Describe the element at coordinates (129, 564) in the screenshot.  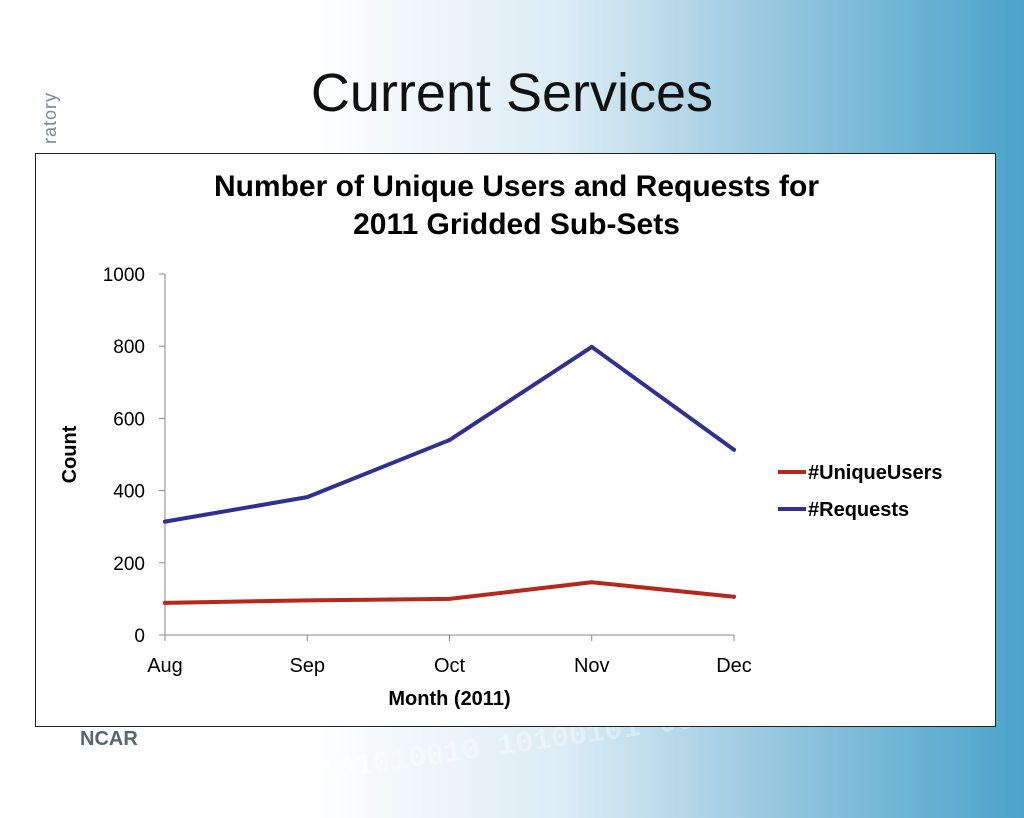
I see `y-tick-label: 200` at that location.